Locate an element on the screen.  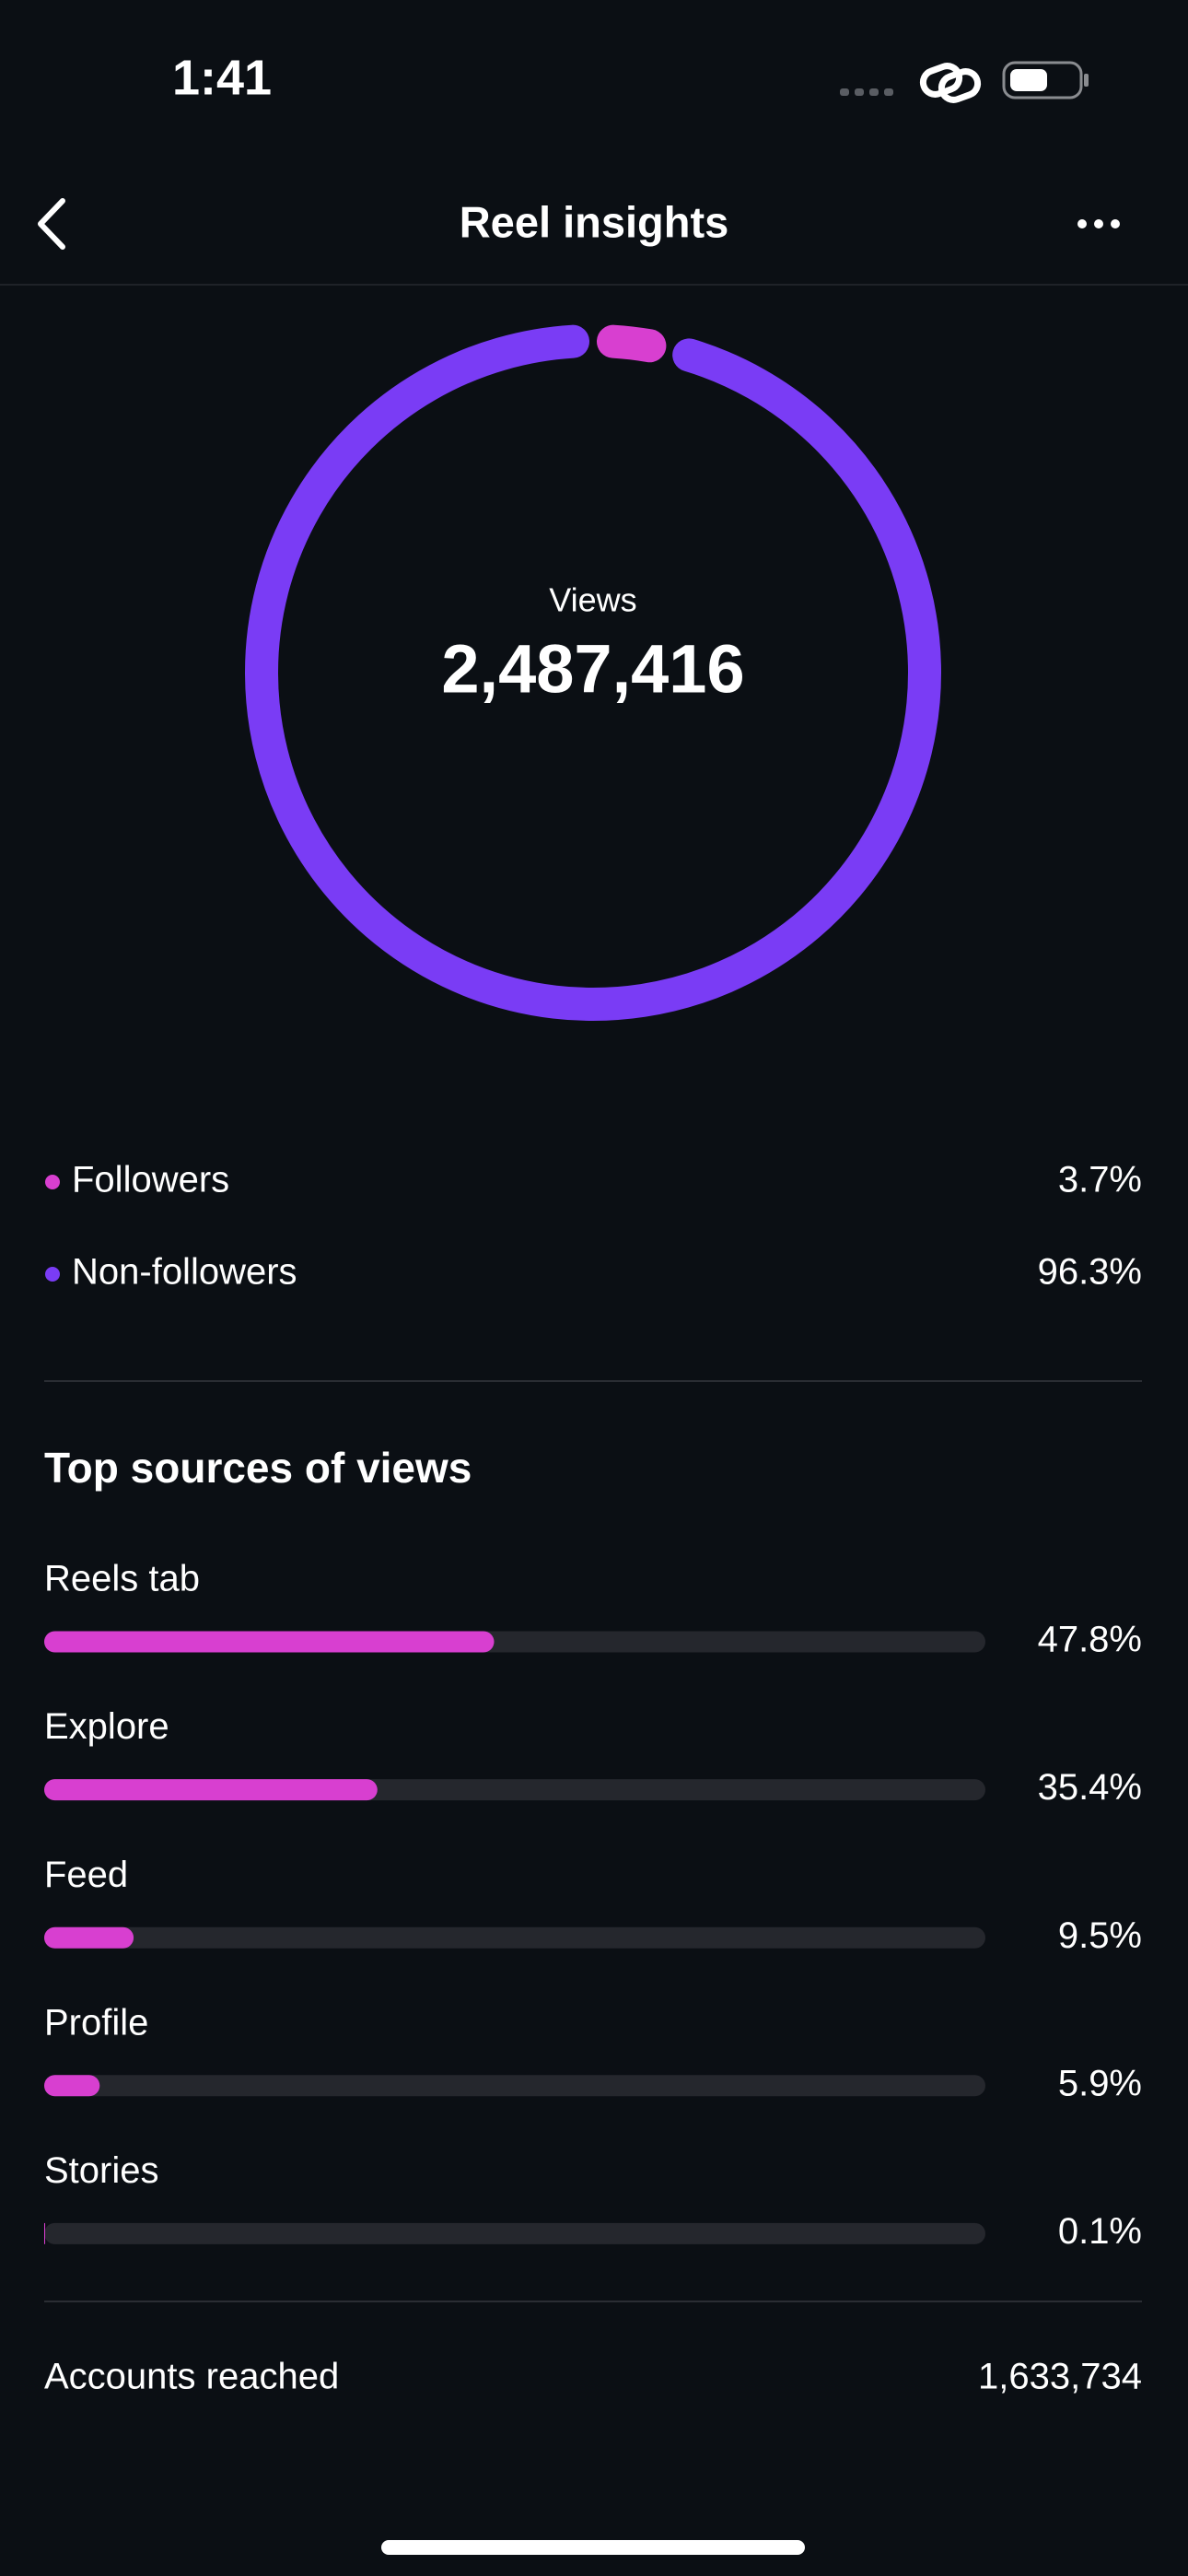
battery is located at coordinates (1042, 80).